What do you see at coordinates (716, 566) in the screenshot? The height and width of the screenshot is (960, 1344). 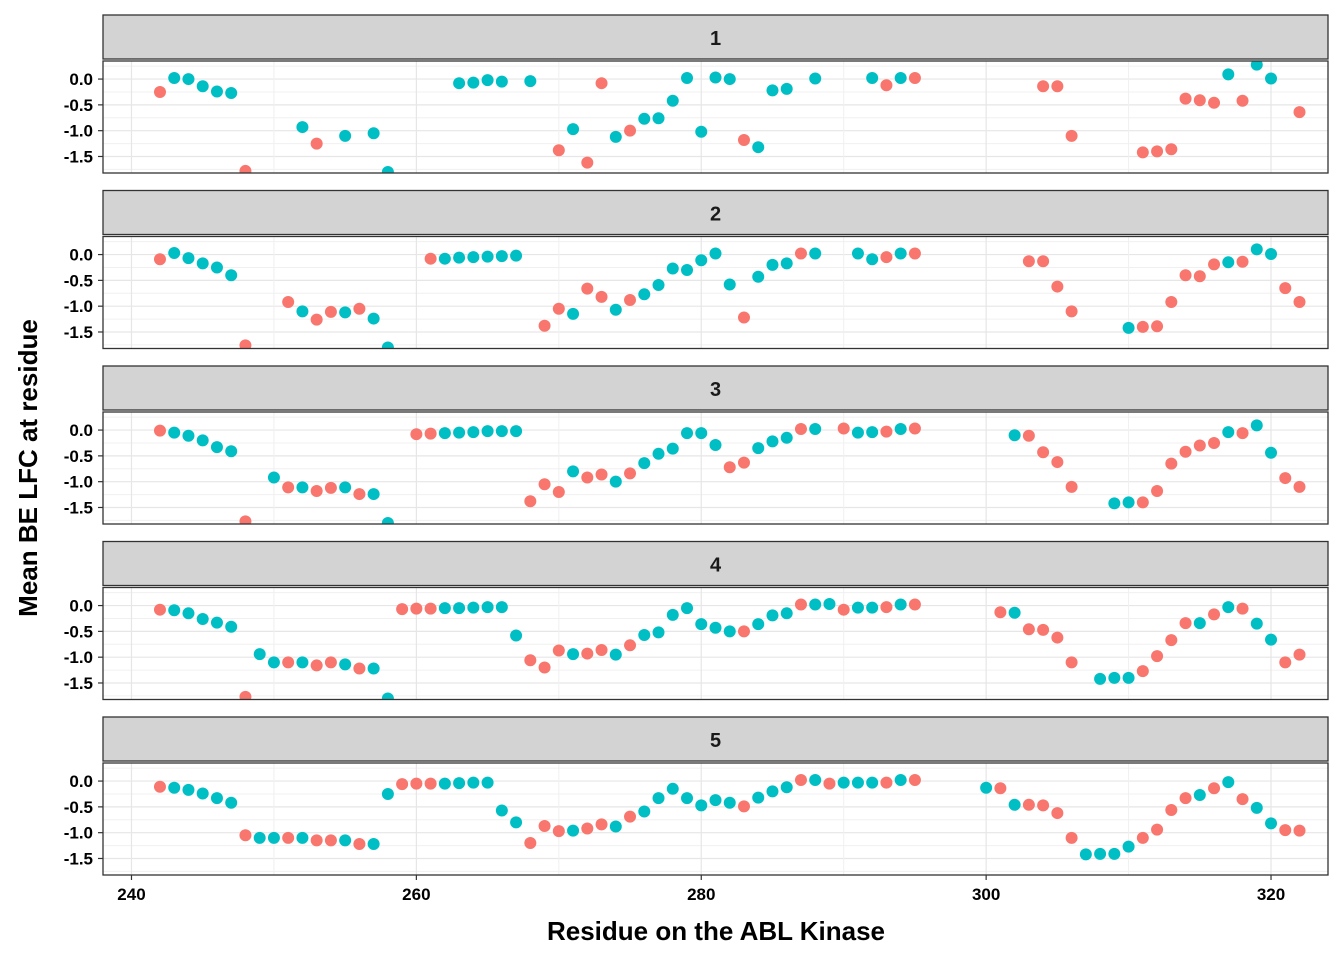 I see `facet-strip-label: 4` at bounding box center [716, 566].